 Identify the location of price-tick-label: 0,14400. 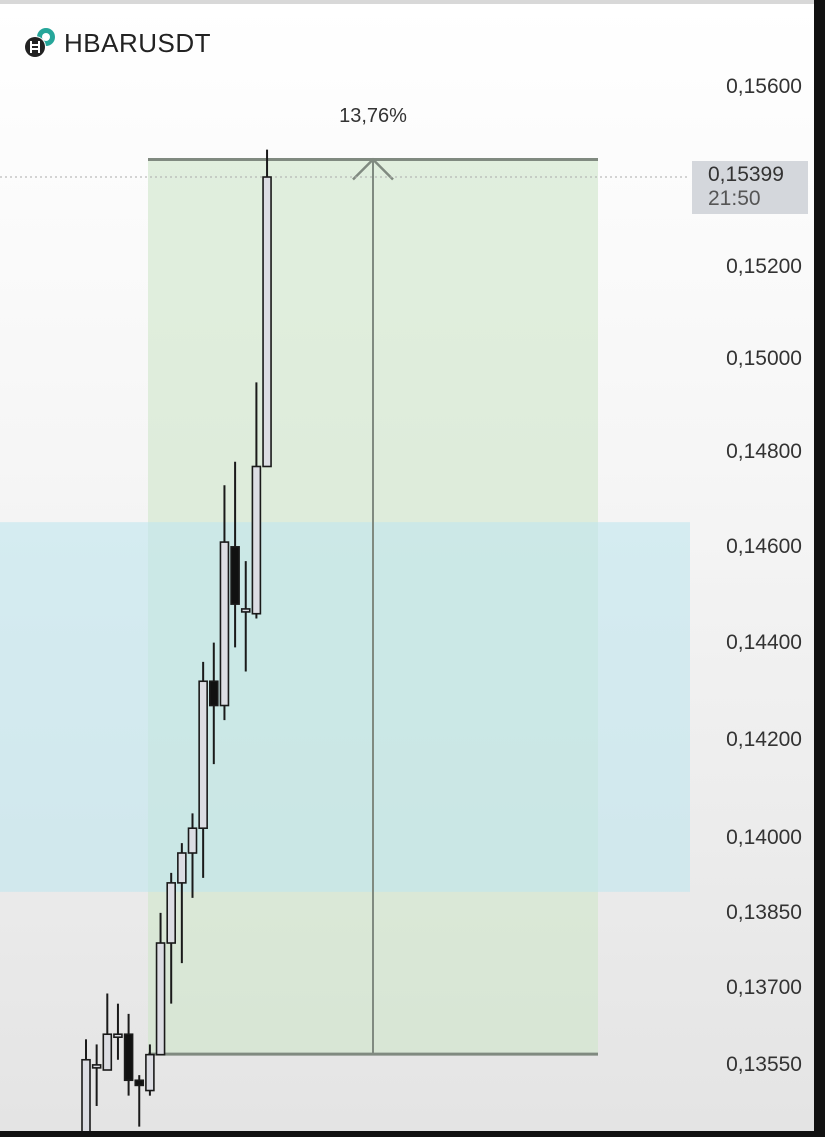
(764, 642).